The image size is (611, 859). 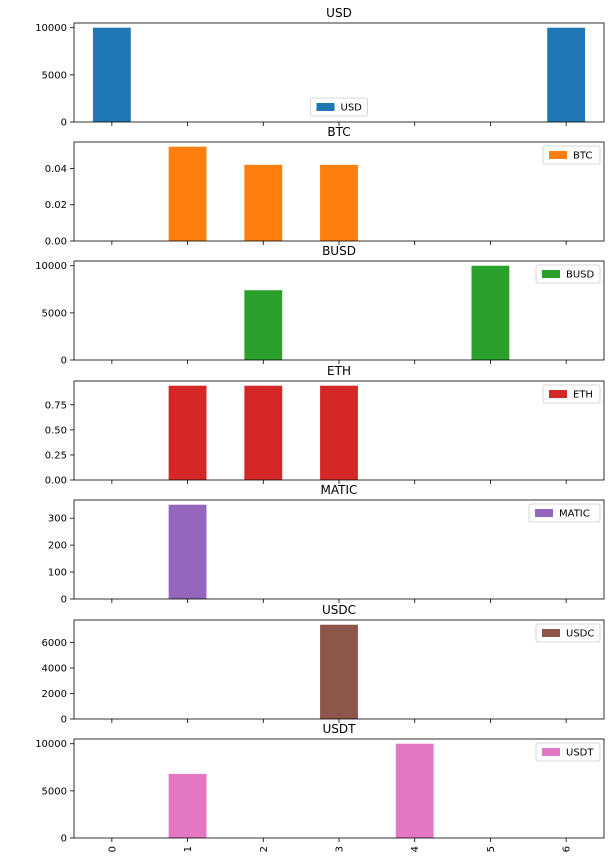 What do you see at coordinates (54, 643) in the screenshot?
I see `y-tick-label: 6000` at bounding box center [54, 643].